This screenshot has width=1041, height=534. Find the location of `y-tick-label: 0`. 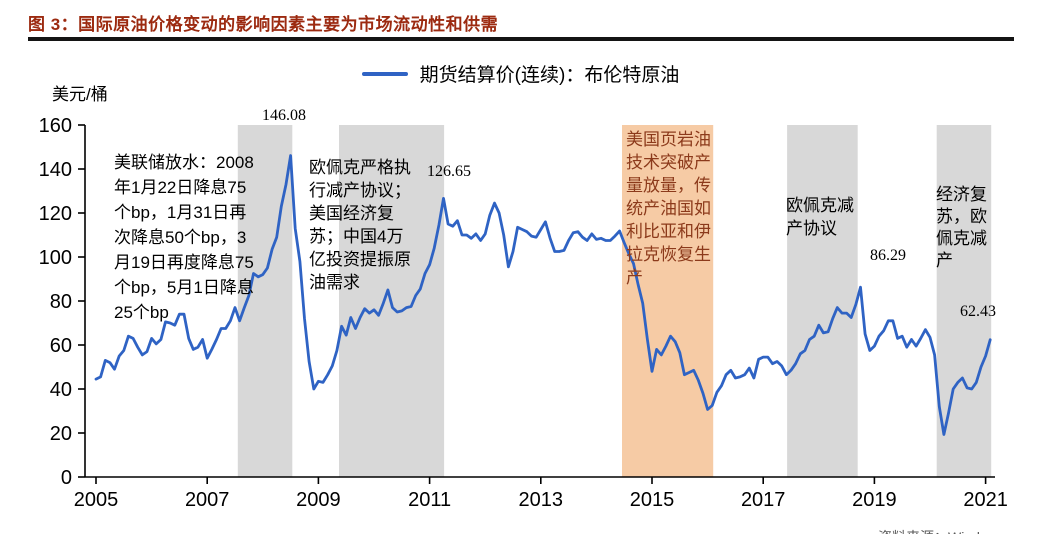

y-tick-label: 0 is located at coordinates (66, 478).